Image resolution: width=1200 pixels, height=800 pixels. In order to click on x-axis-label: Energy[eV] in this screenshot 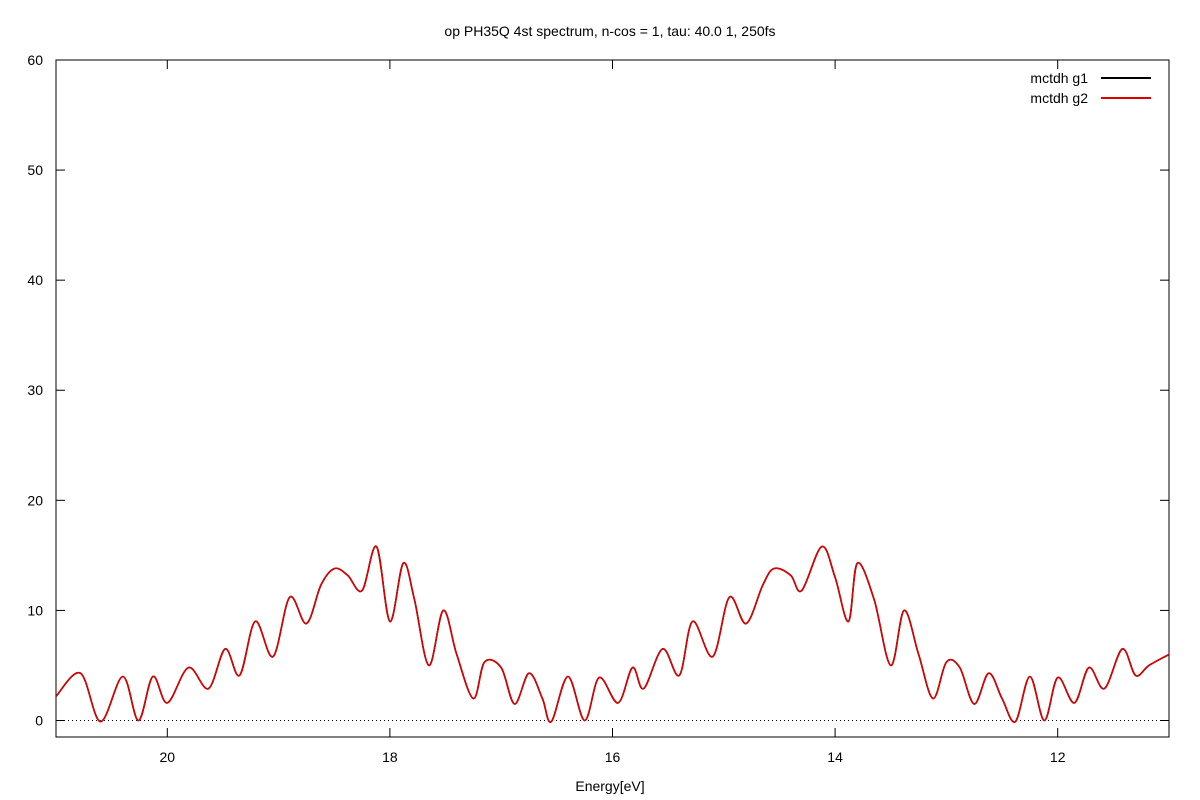, I will do `click(609, 786)`.